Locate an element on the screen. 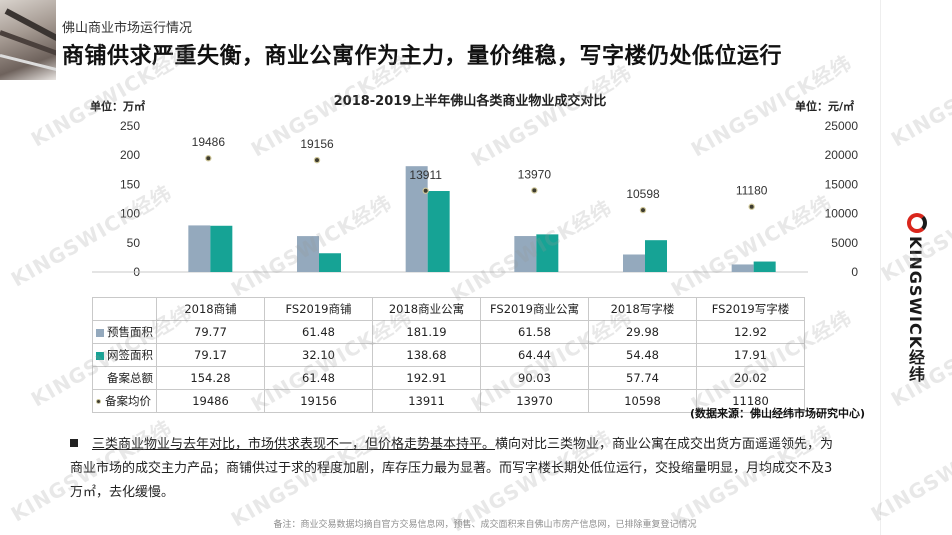 This screenshot has height=535, width=952. table-cell: 90.03 is located at coordinates (534, 378).